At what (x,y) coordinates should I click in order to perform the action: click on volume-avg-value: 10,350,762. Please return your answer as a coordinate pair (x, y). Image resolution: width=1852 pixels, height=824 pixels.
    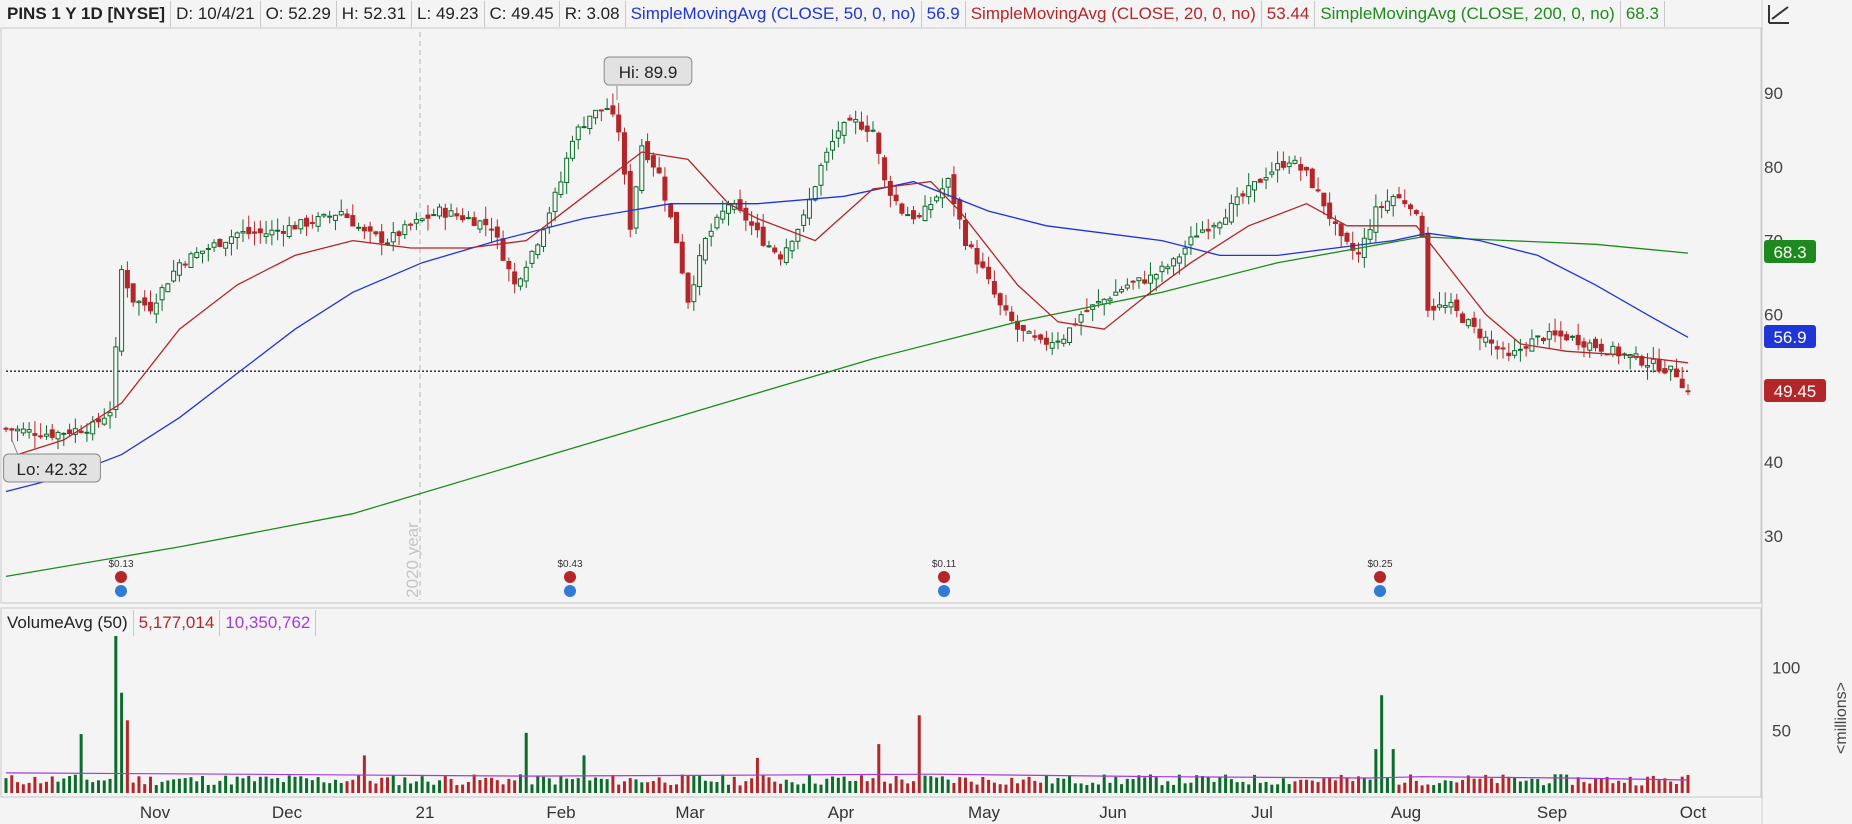
    Looking at the image, I should click on (268, 623).